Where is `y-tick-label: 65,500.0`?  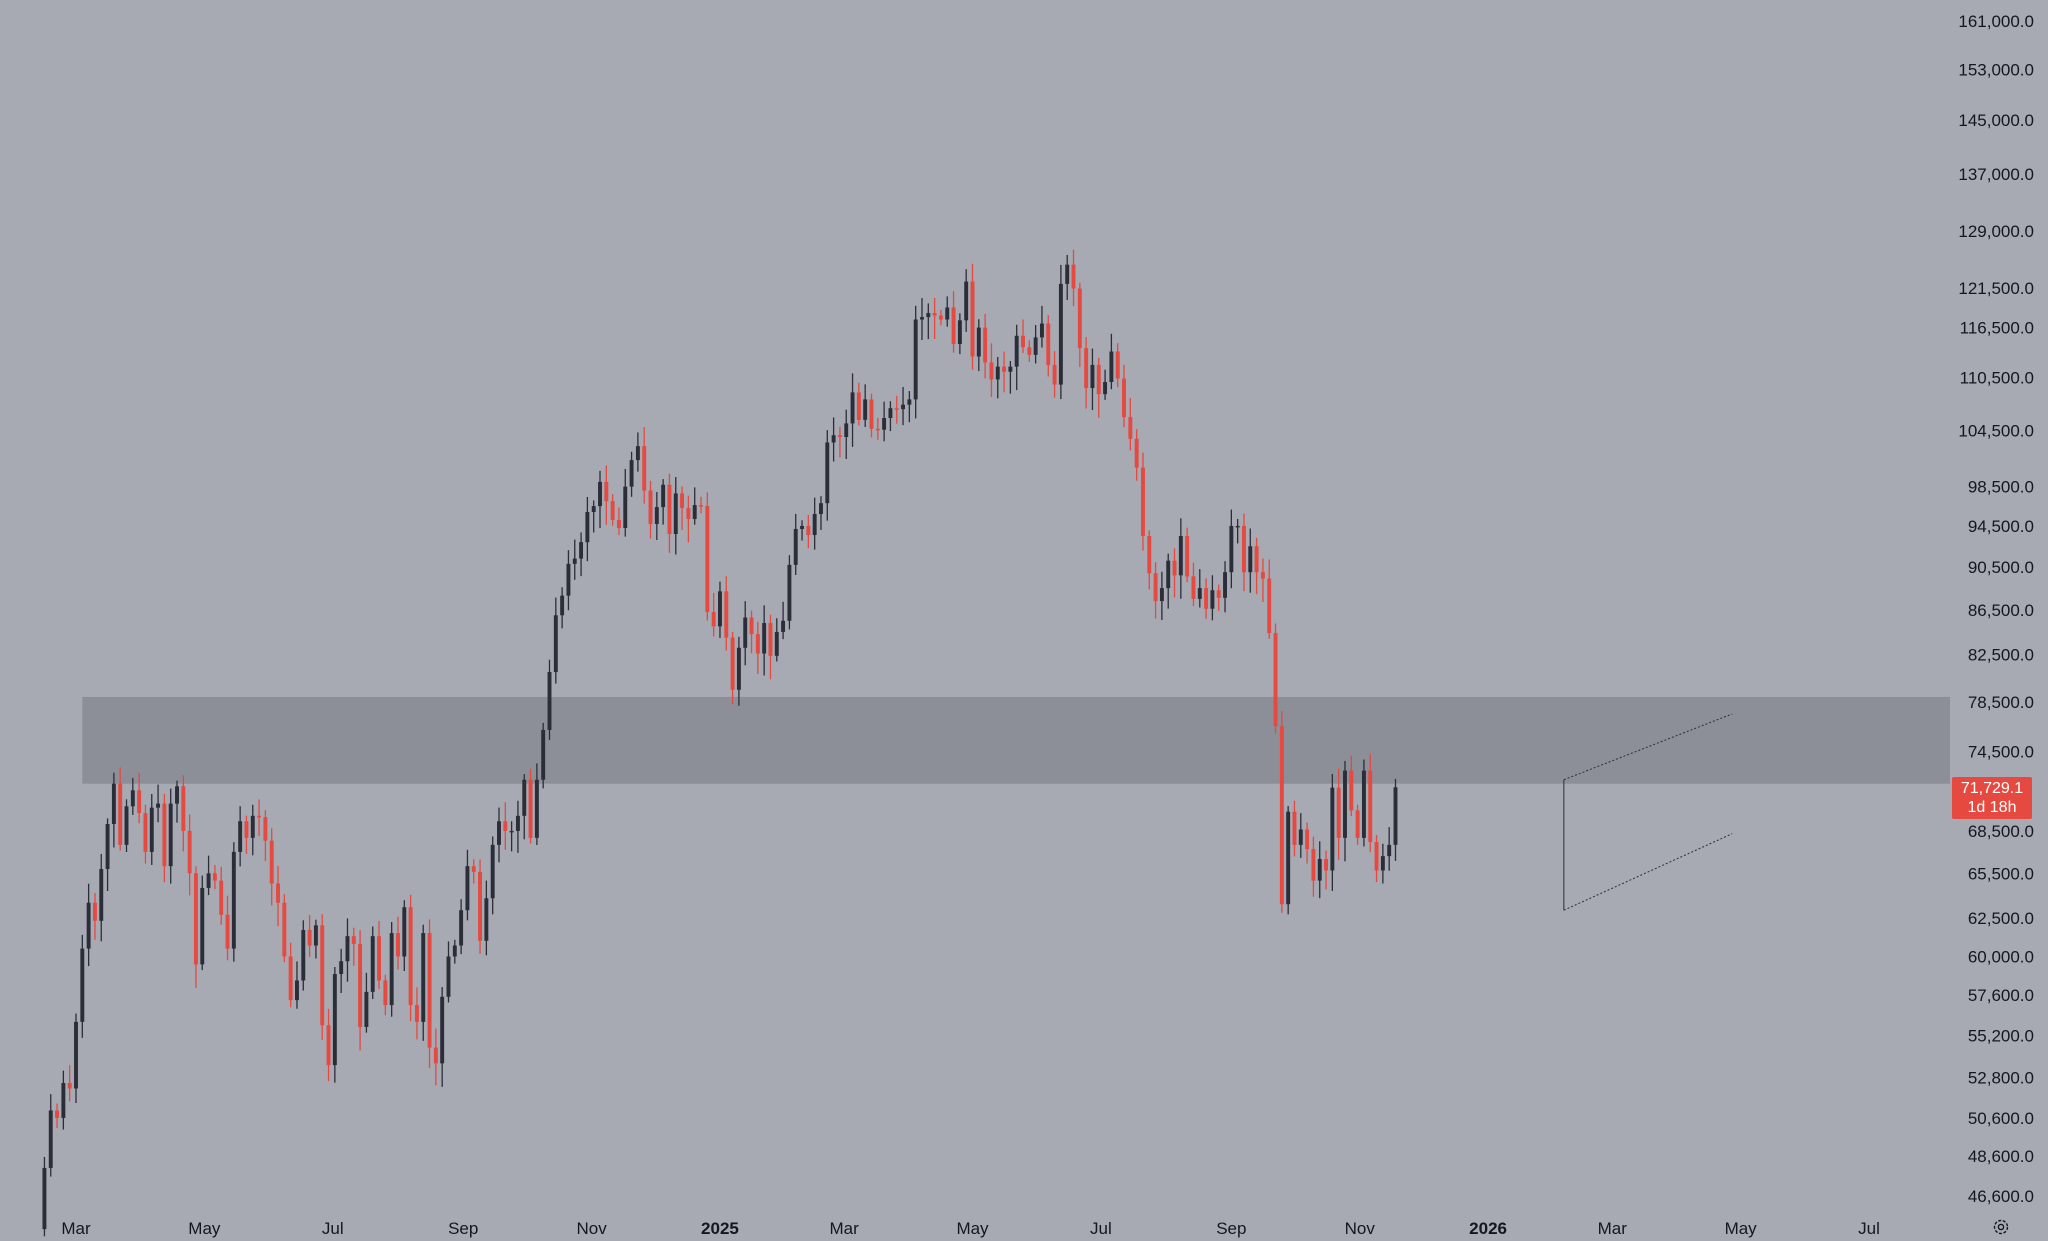
y-tick-label: 65,500.0 is located at coordinates (2001, 873).